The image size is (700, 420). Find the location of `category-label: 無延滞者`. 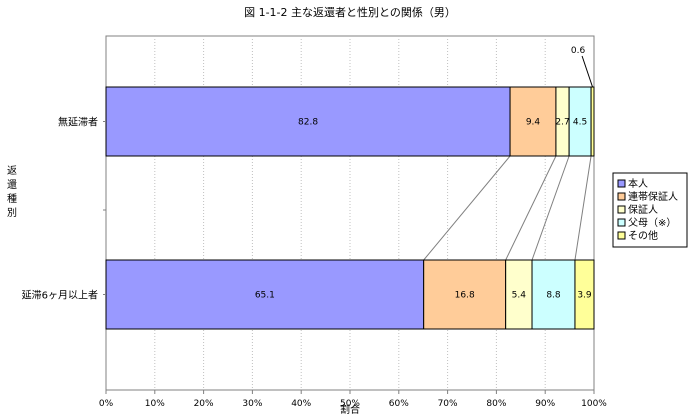

category-label: 無延滞者 is located at coordinates (78, 122).